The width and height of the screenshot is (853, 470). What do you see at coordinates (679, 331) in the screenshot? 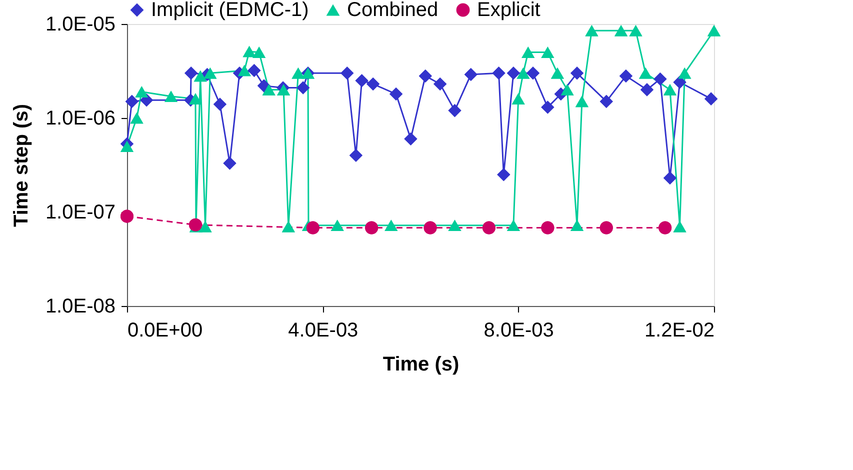
I see `x-tick-label: 1.2E-02` at bounding box center [679, 331].